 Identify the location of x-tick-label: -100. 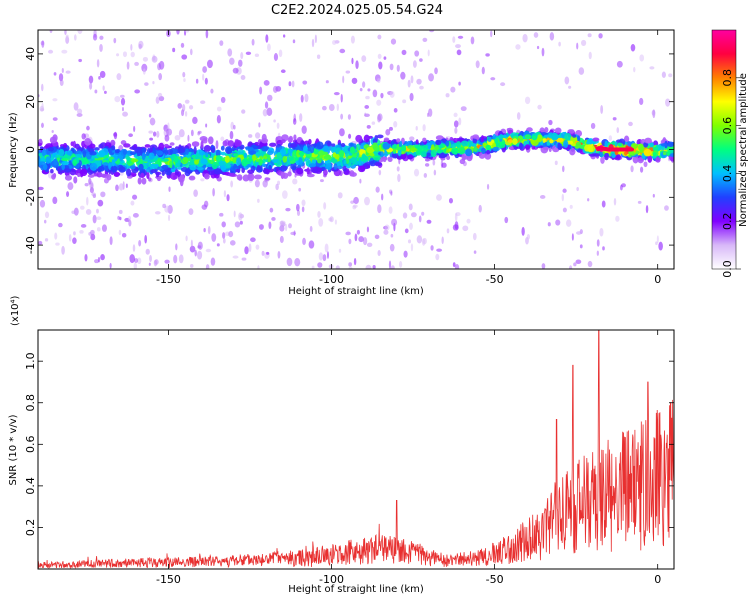
(331, 279).